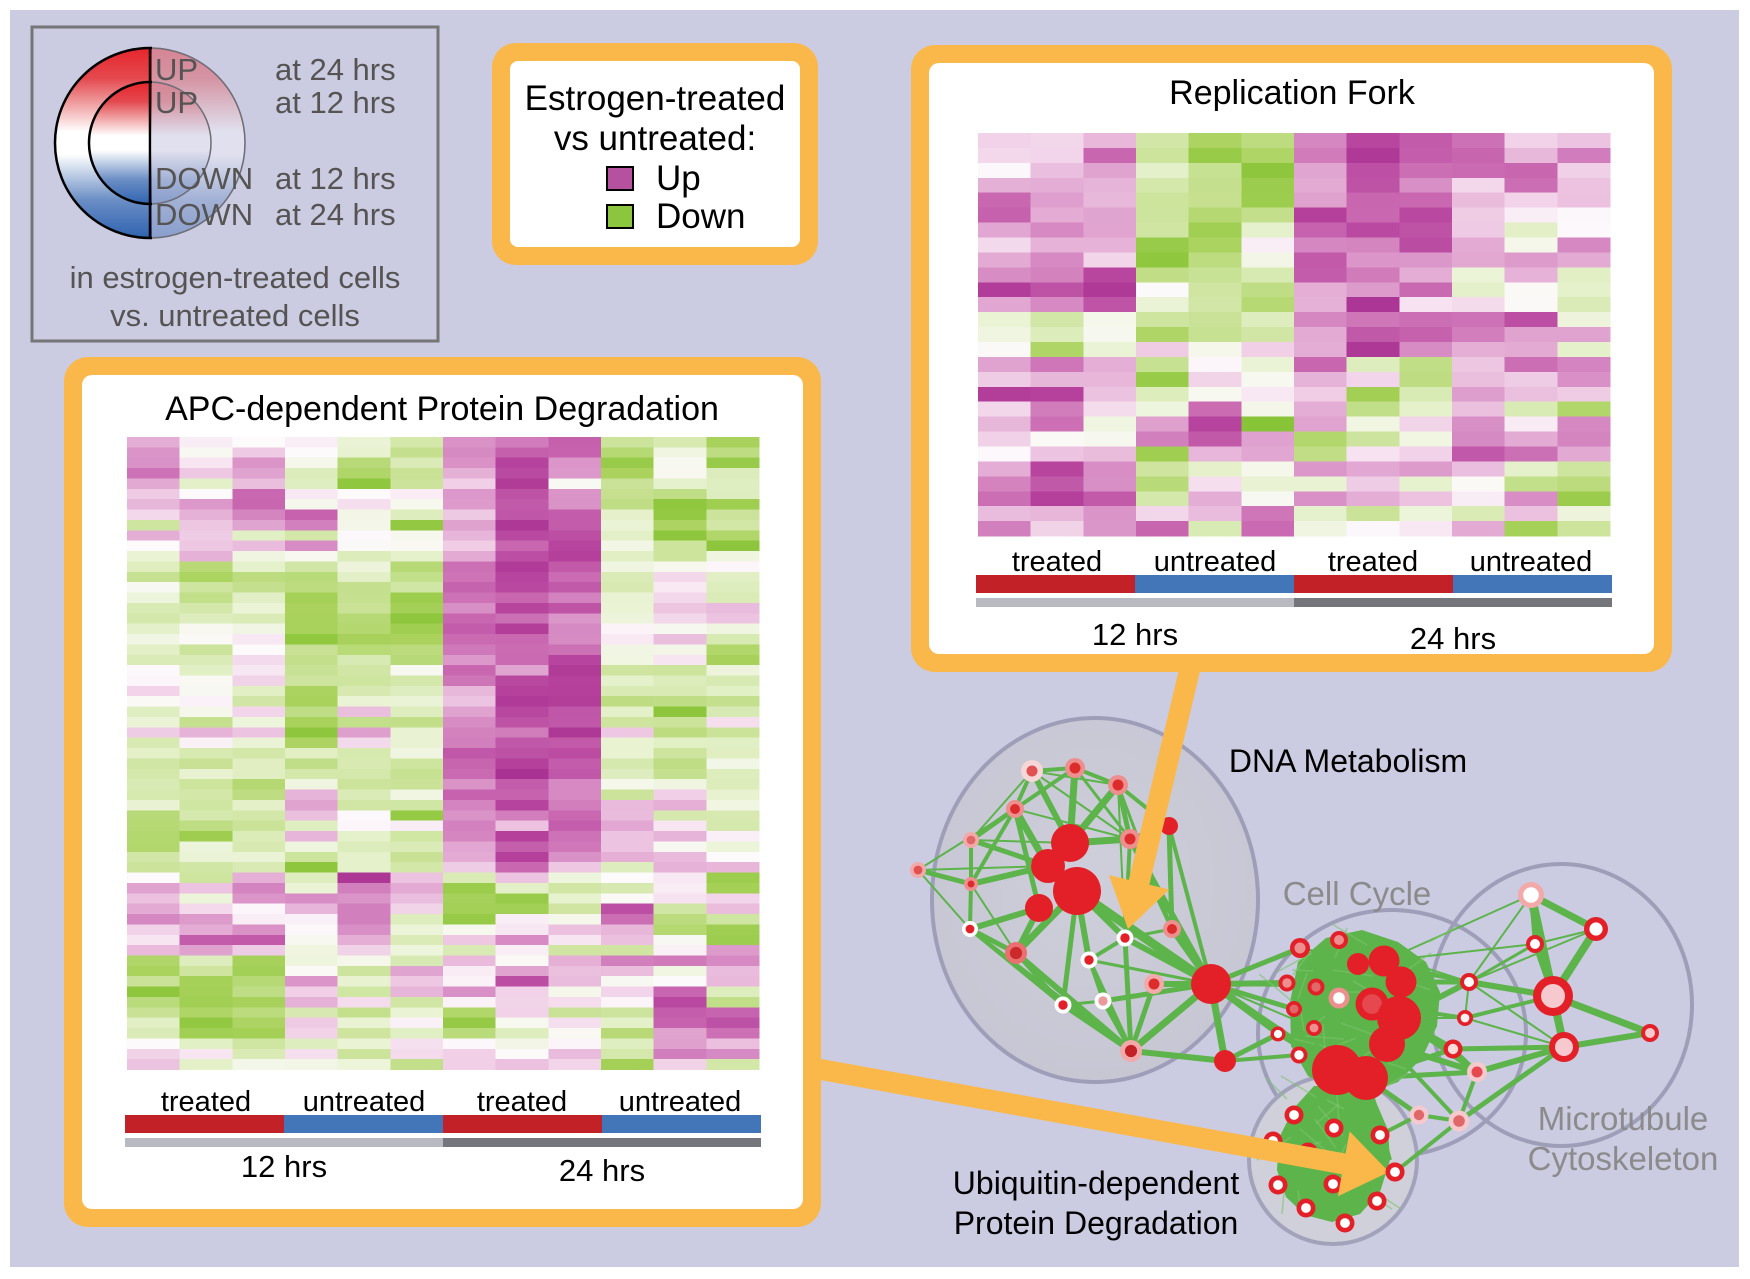 The height and width of the screenshot is (1279, 1750). Describe the element at coordinates (678, 178) in the screenshot. I see `svg-text: Up` at that location.